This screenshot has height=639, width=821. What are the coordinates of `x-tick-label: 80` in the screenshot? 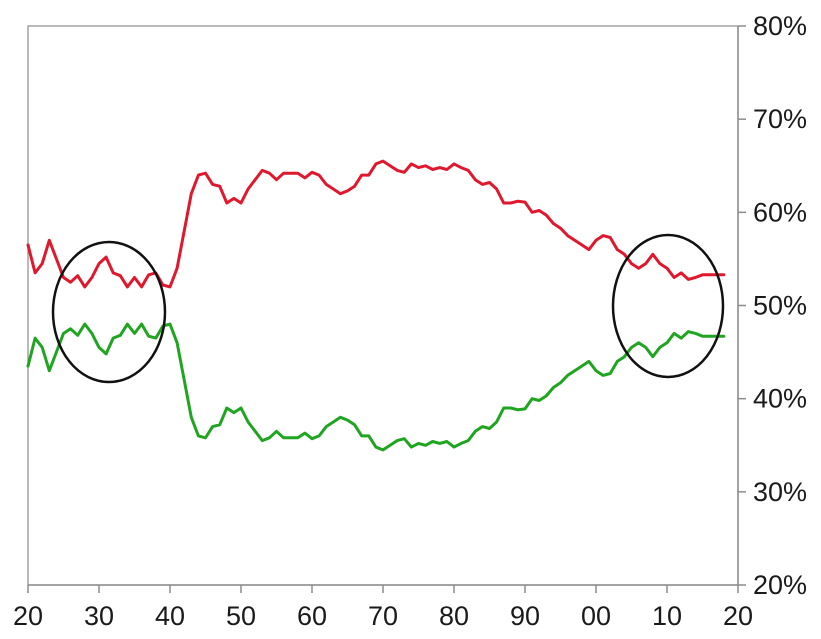 It's located at (454, 616).